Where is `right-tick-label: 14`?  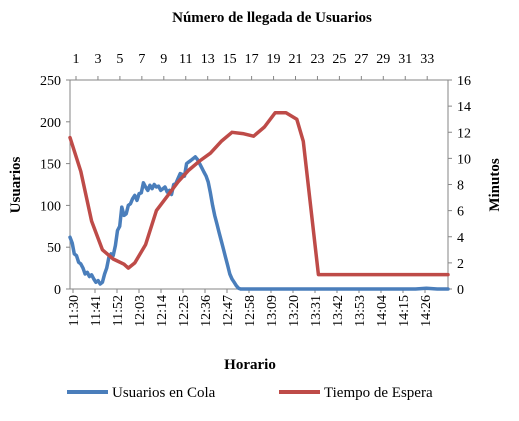 right-tick-label: 14 is located at coordinates (464, 107).